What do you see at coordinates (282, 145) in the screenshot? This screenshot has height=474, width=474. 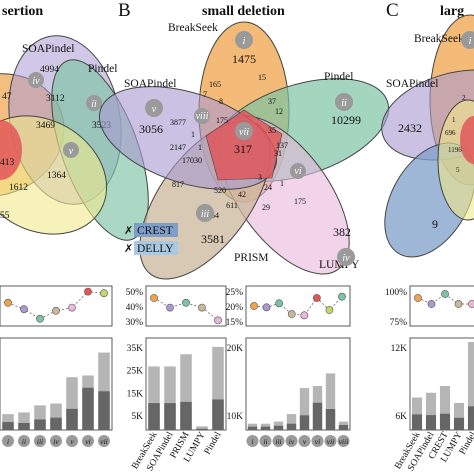 I see `venn-b-count: 137` at bounding box center [282, 145].